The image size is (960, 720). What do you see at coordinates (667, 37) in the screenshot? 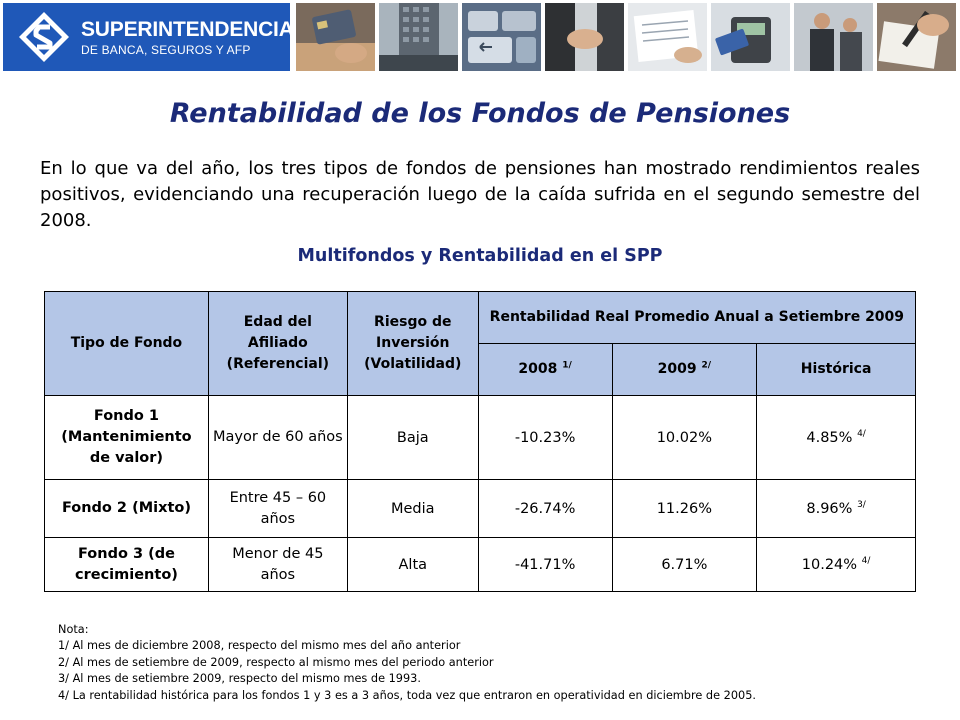
I see `documents-photo` at bounding box center [667, 37].